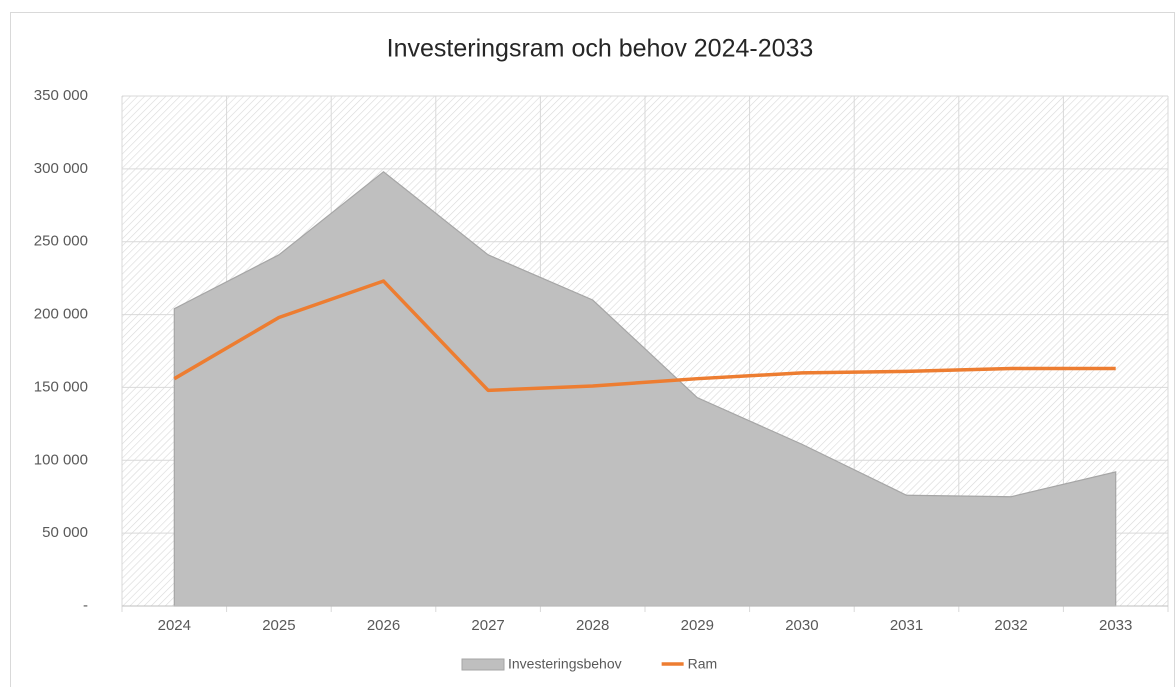 This screenshot has height=687, width=1176. What do you see at coordinates (801, 625) in the screenshot?
I see `x-tick-label: 2030` at bounding box center [801, 625].